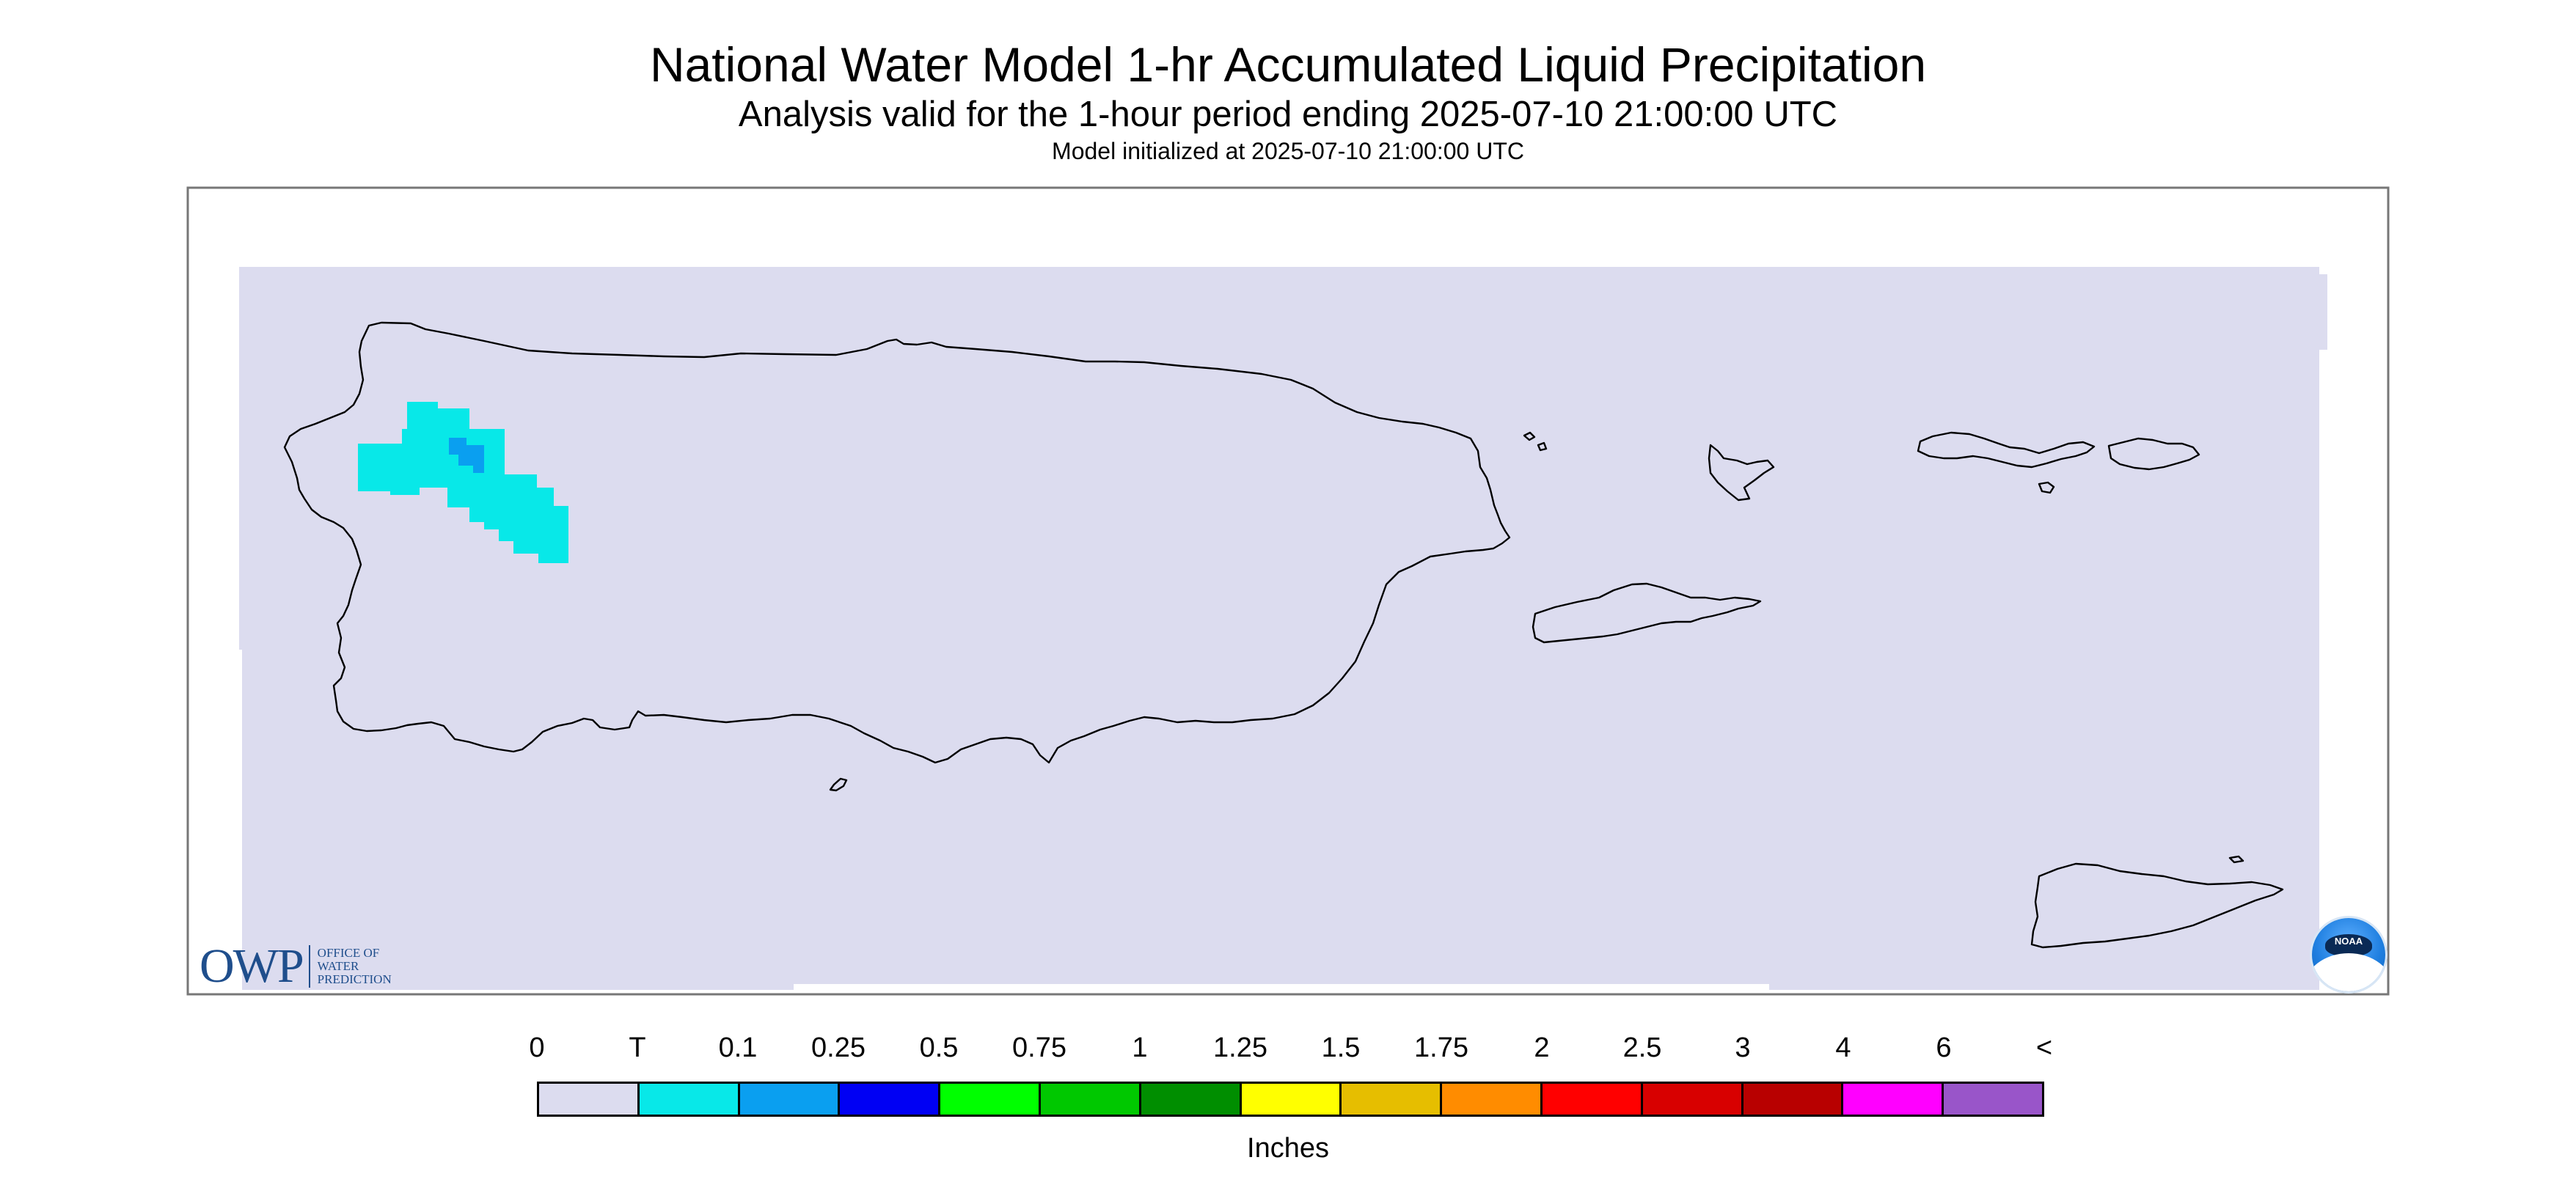  What do you see at coordinates (1288, 1148) in the screenshot?
I see `legend-units-label: Inches` at bounding box center [1288, 1148].